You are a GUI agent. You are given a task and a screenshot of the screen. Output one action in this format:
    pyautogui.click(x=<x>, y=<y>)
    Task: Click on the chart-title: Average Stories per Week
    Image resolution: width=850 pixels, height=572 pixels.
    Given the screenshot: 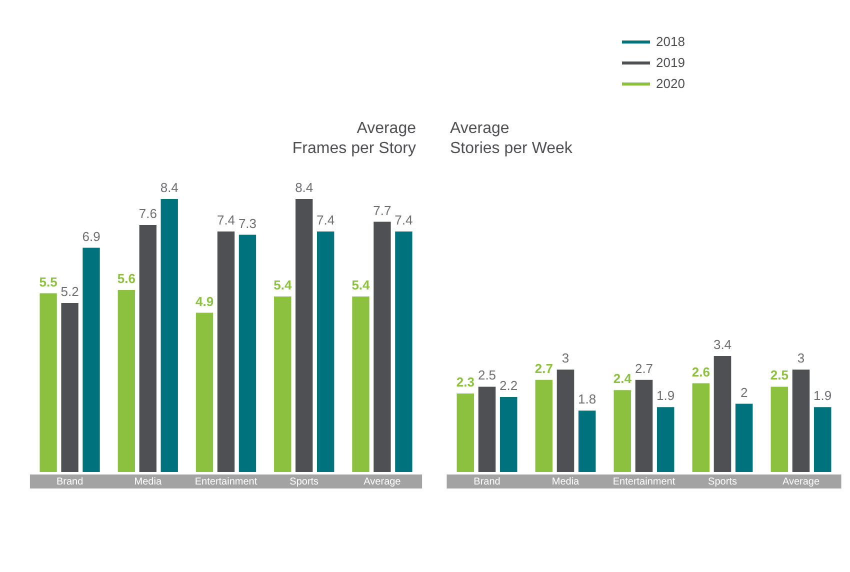 What is the action you would take?
    pyautogui.click(x=512, y=138)
    